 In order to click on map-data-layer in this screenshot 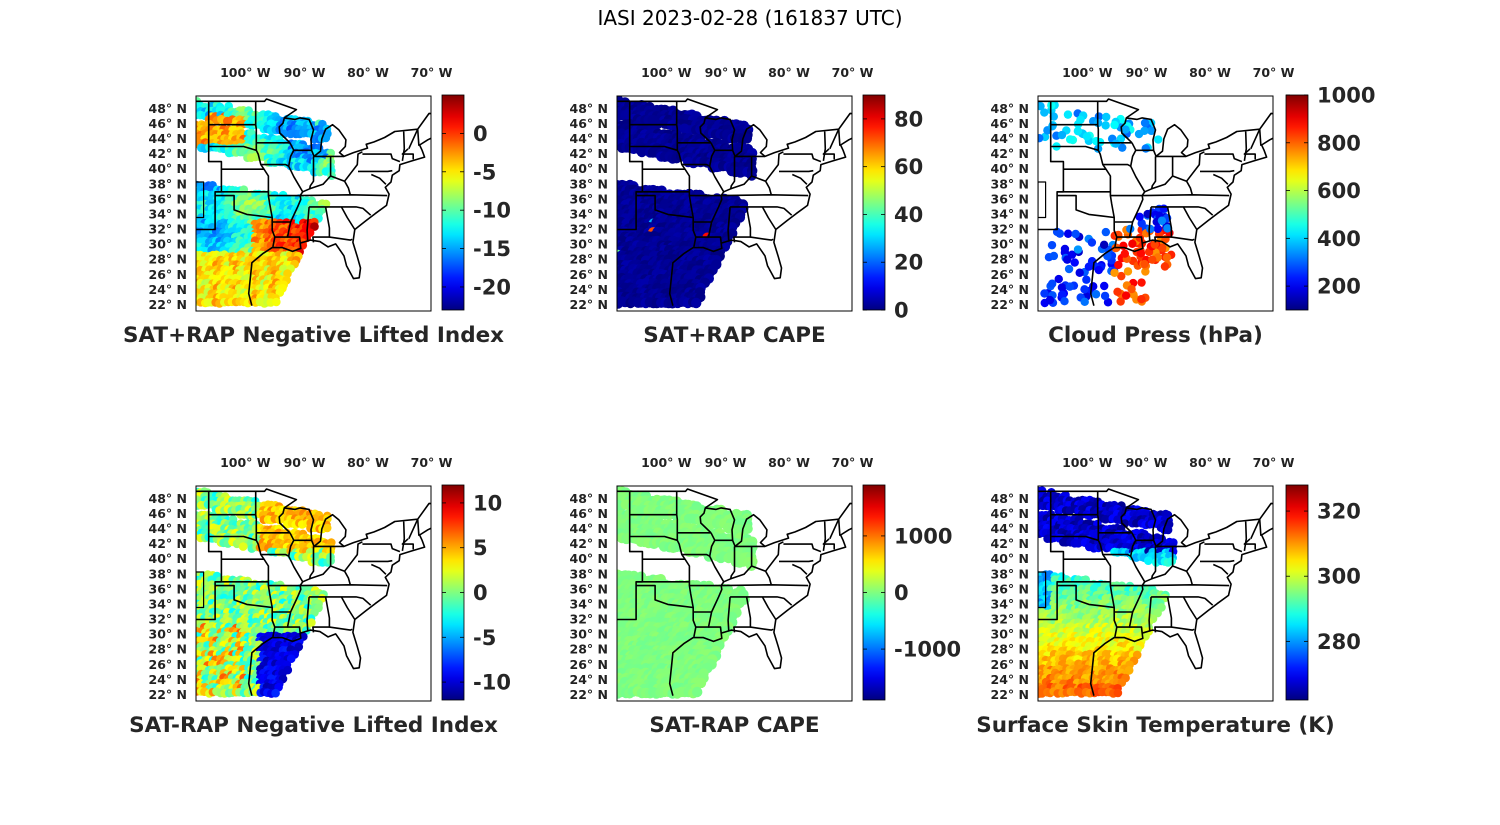, I will do `click(1108, 592)`.